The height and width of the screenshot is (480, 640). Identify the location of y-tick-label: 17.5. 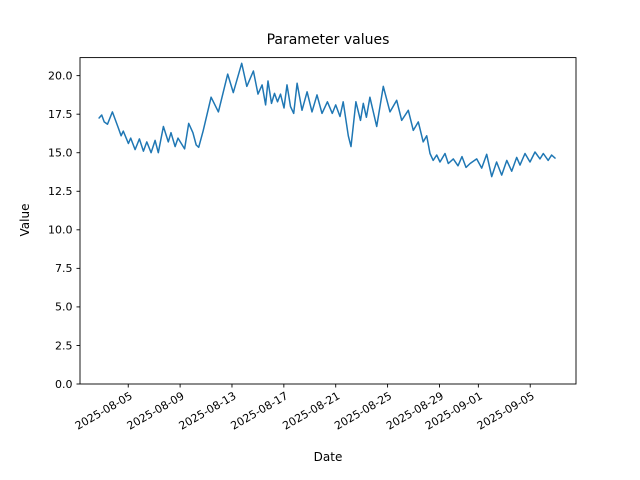
(60, 114).